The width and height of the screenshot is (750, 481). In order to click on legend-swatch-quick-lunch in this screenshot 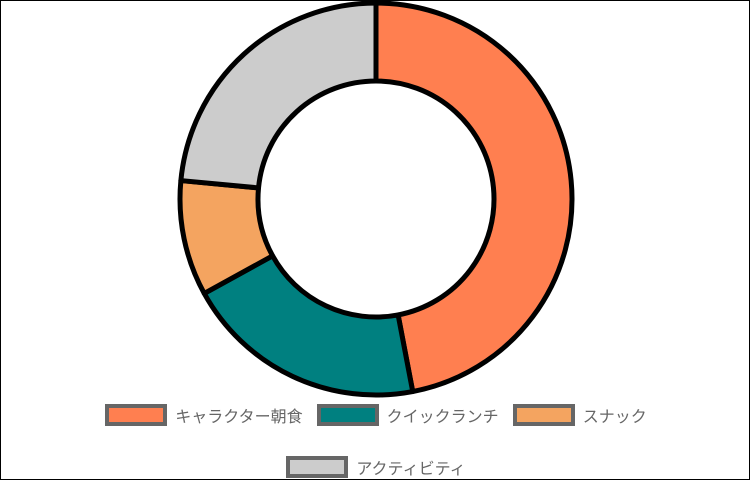, I will do `click(347, 415)`.